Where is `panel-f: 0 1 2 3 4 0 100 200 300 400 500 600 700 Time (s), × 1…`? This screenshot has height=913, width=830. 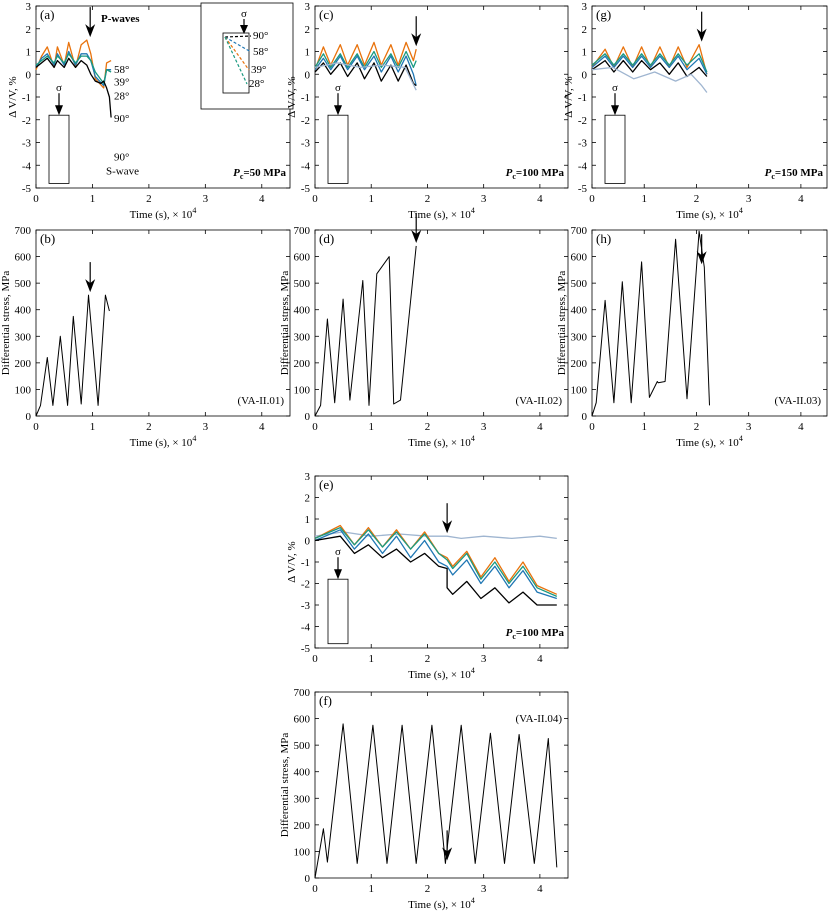 panel-f: 0 1 2 3 4 0 100 200 300 400 500 600 700 Time (s), × 1… is located at coordinates (424, 799).